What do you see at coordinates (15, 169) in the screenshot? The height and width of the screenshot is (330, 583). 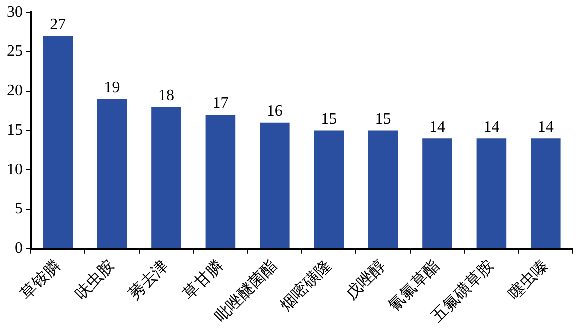 I see `y-tick-label: 10` at bounding box center [15, 169].